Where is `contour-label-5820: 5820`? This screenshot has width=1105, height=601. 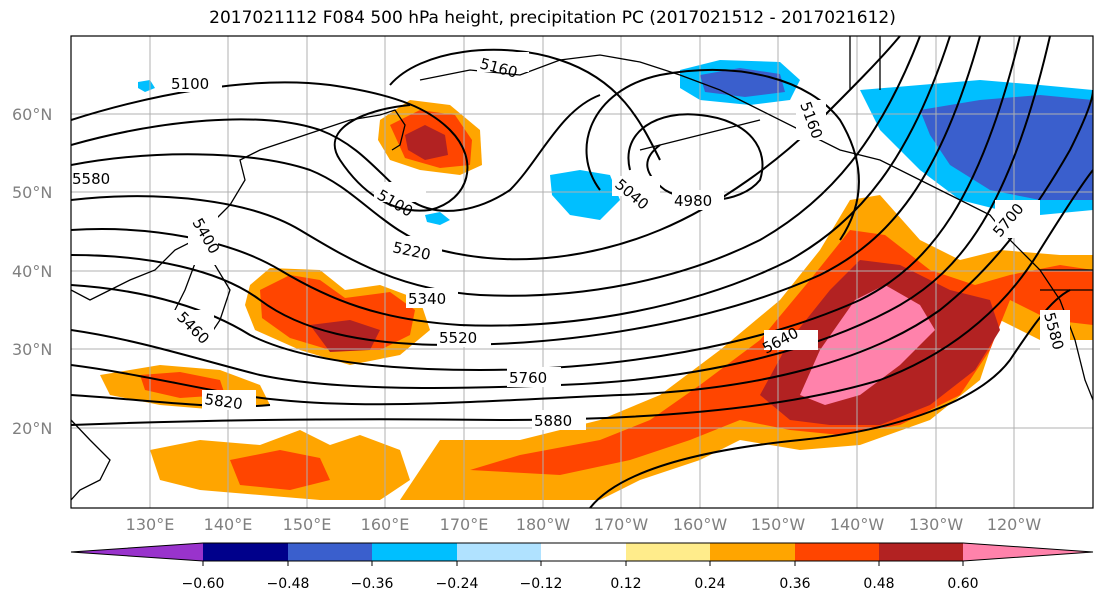
contour-label-5820: 5820 is located at coordinates (223, 401).